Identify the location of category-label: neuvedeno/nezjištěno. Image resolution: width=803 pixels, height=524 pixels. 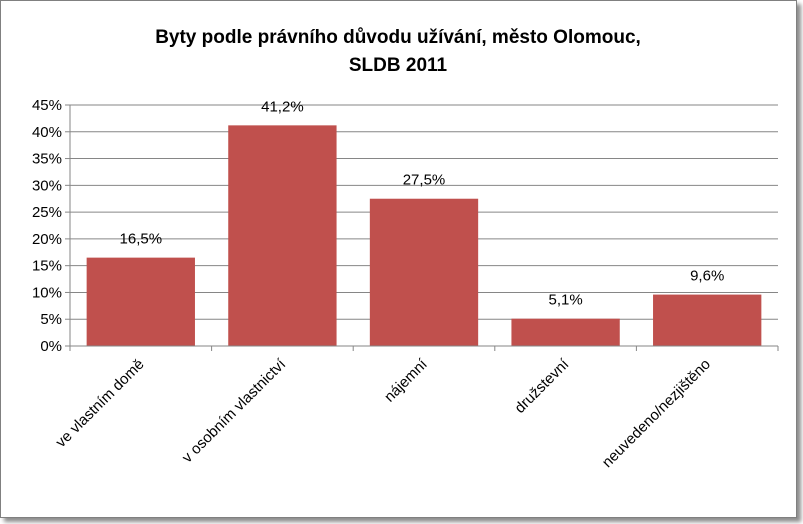
(656, 413).